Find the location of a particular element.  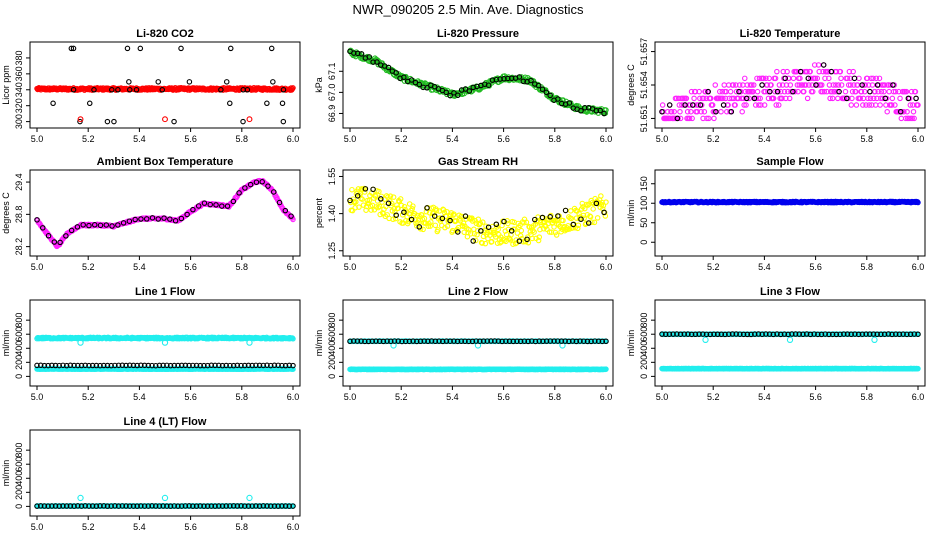

y-tick-label: 28.2 is located at coordinates (19, 247).